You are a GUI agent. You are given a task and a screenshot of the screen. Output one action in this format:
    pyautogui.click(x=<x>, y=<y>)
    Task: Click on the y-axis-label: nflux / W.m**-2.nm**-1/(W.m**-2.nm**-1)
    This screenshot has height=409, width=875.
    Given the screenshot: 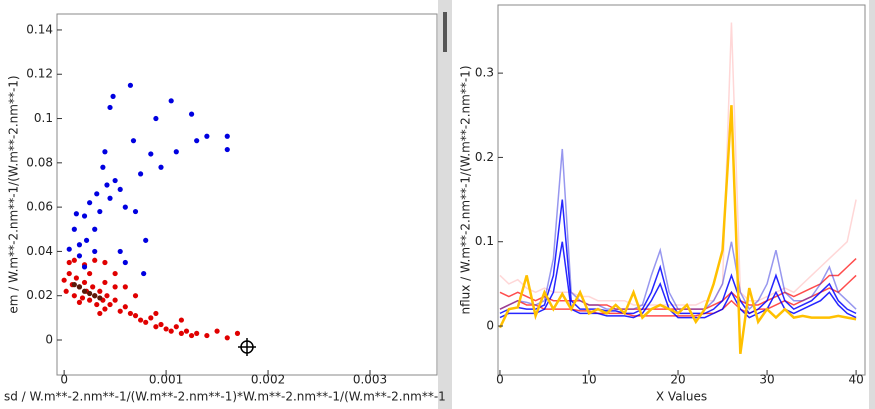 What is the action you would take?
    pyautogui.click(x=466, y=189)
    